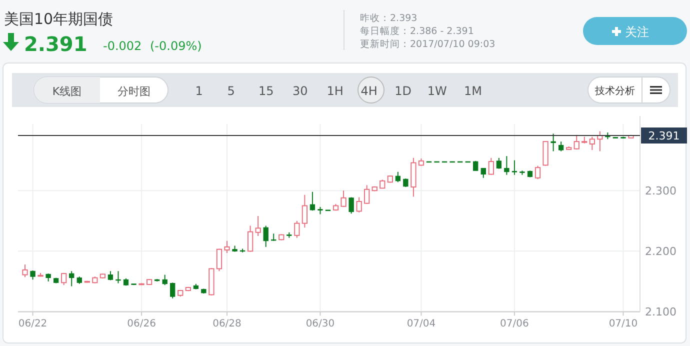  I want to click on x-tick-label: 07/04, so click(421, 324).